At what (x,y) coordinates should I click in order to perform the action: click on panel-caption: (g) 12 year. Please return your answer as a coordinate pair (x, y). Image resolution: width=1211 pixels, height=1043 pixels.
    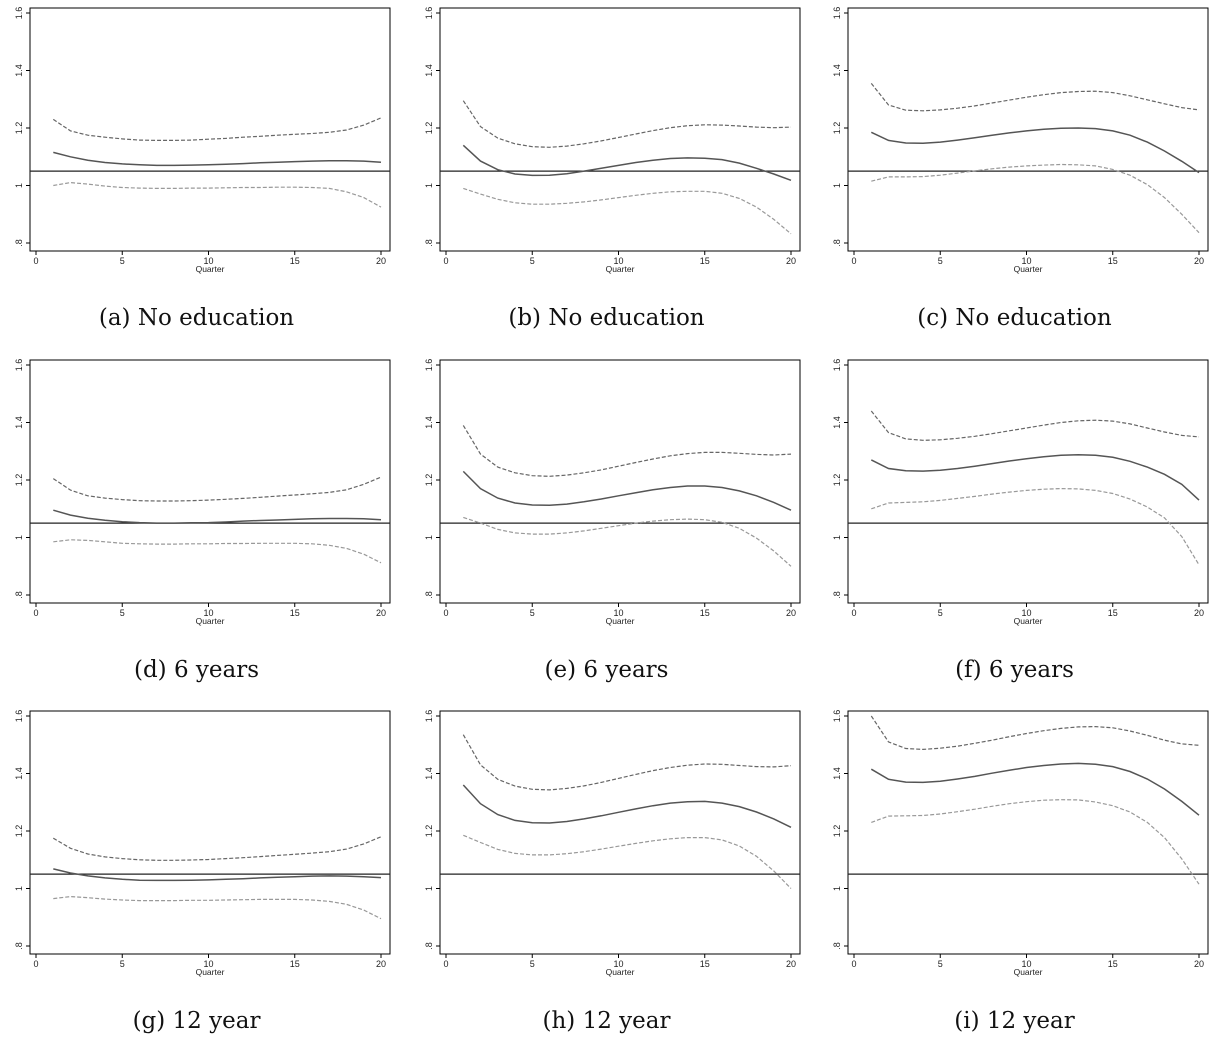
    Looking at the image, I should click on (196, 1021).